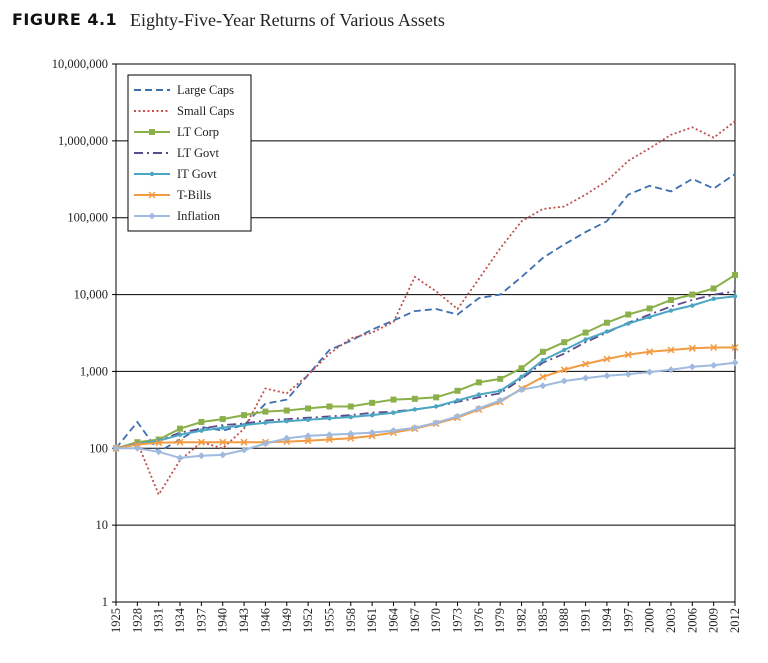  I want to click on x-tick-label: 1937, so click(201, 620).